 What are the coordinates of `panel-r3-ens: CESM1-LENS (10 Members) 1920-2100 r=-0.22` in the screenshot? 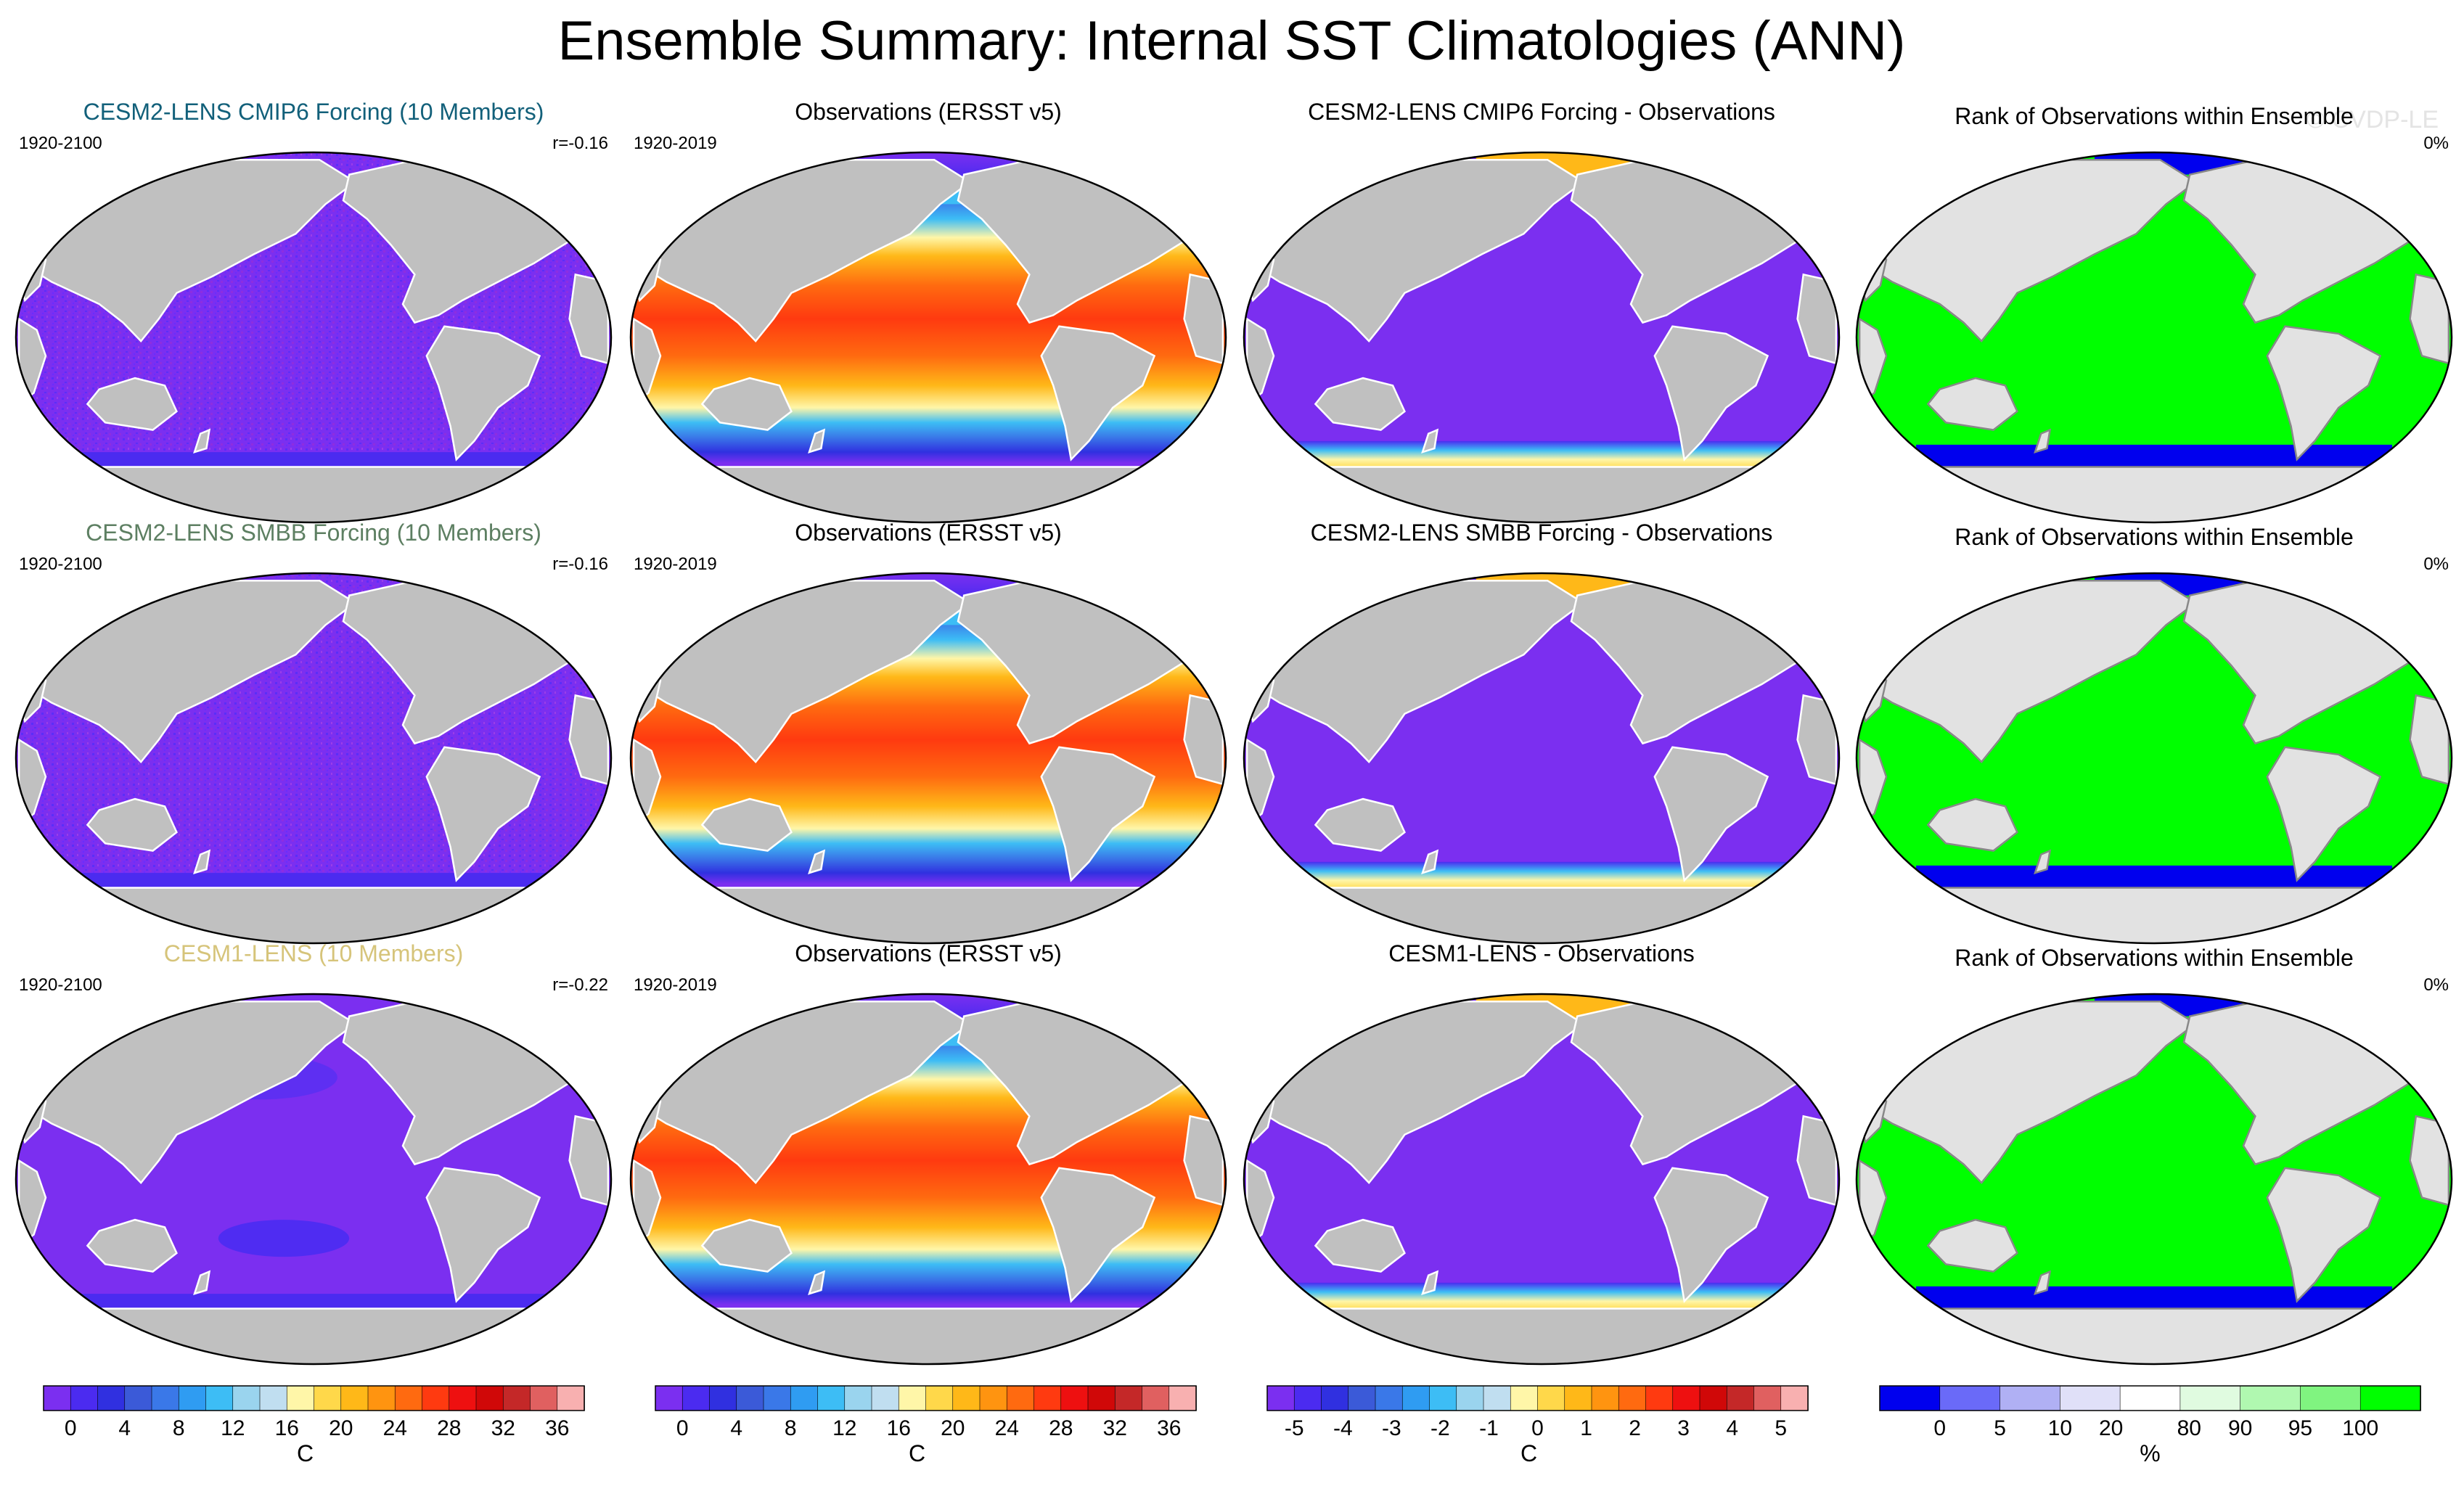 It's located at (314, 1153).